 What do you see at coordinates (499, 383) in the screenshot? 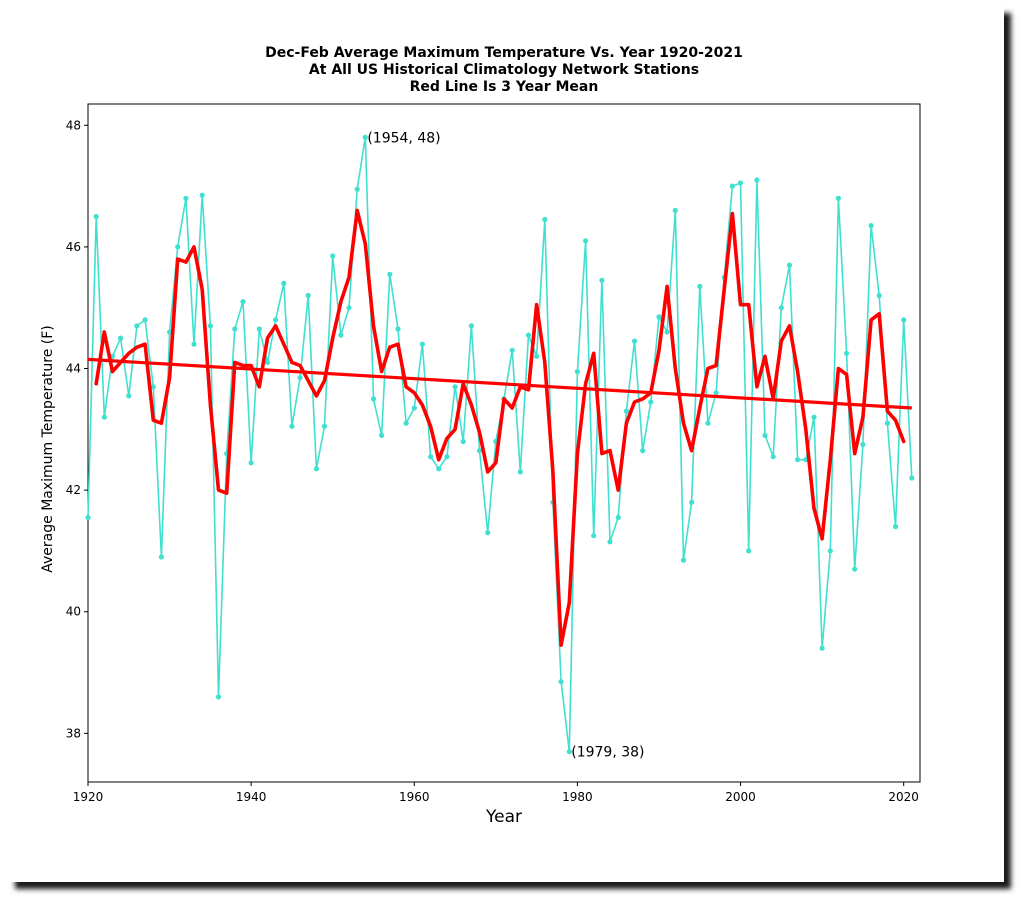
I see `trend-line` at bounding box center [499, 383].